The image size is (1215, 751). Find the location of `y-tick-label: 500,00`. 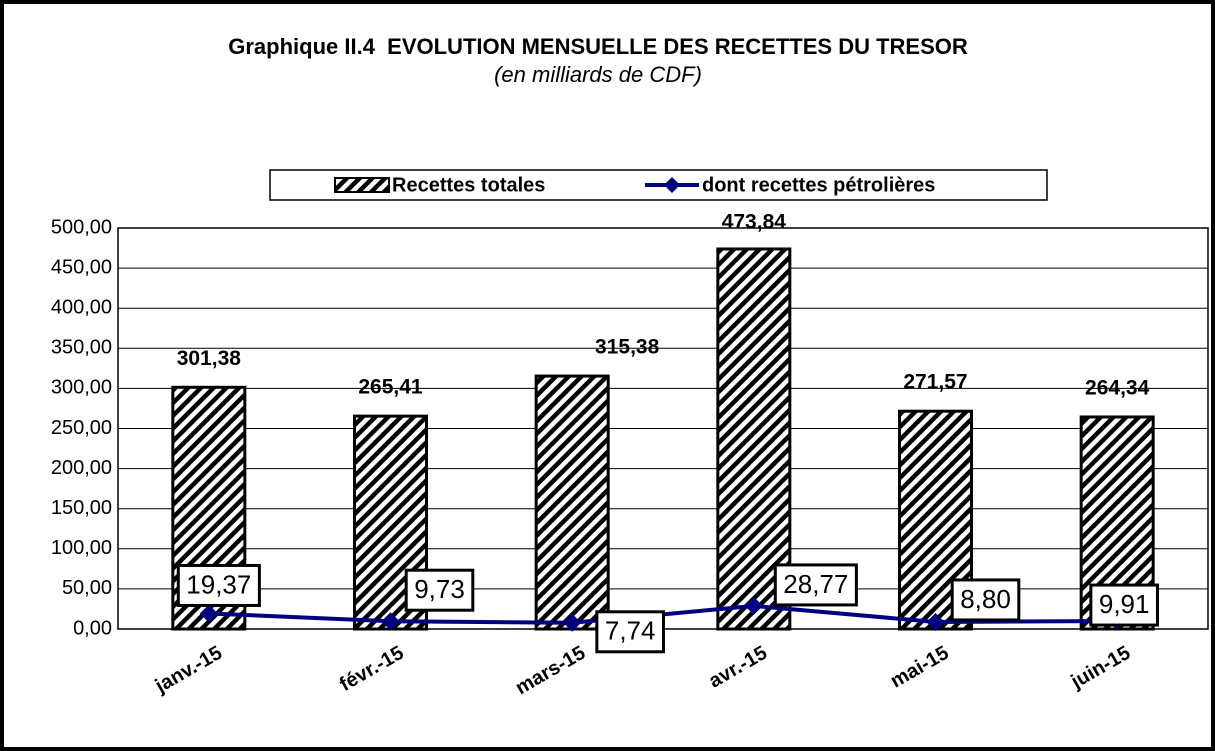

y-tick-label: 500,00 is located at coordinates (81, 227).